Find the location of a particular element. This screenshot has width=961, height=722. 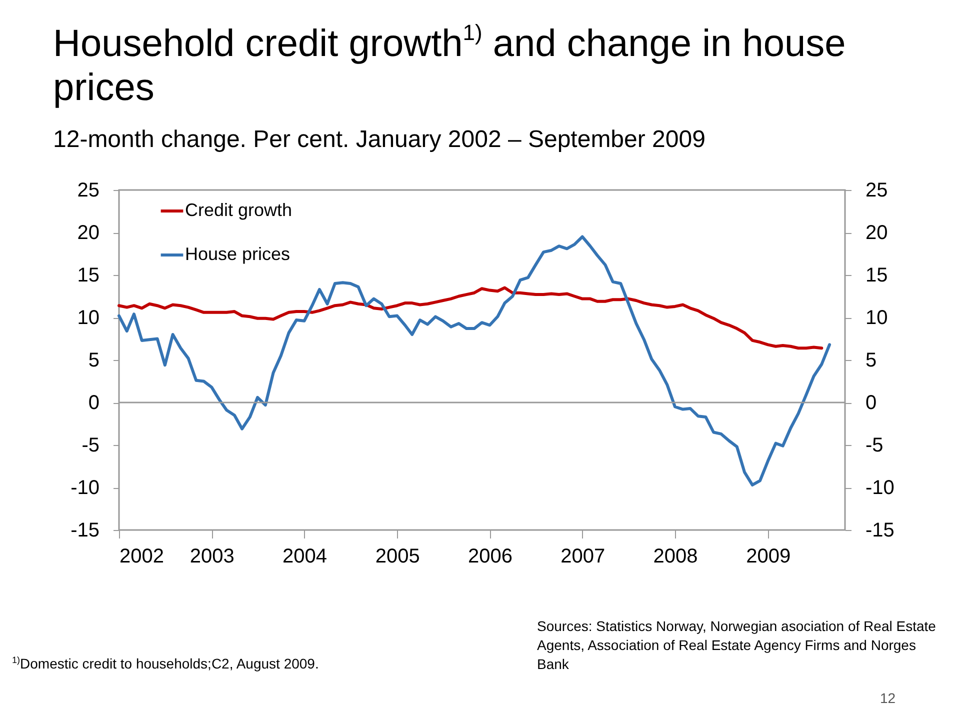

y-tick-label: 0 is located at coordinates (94, 403).